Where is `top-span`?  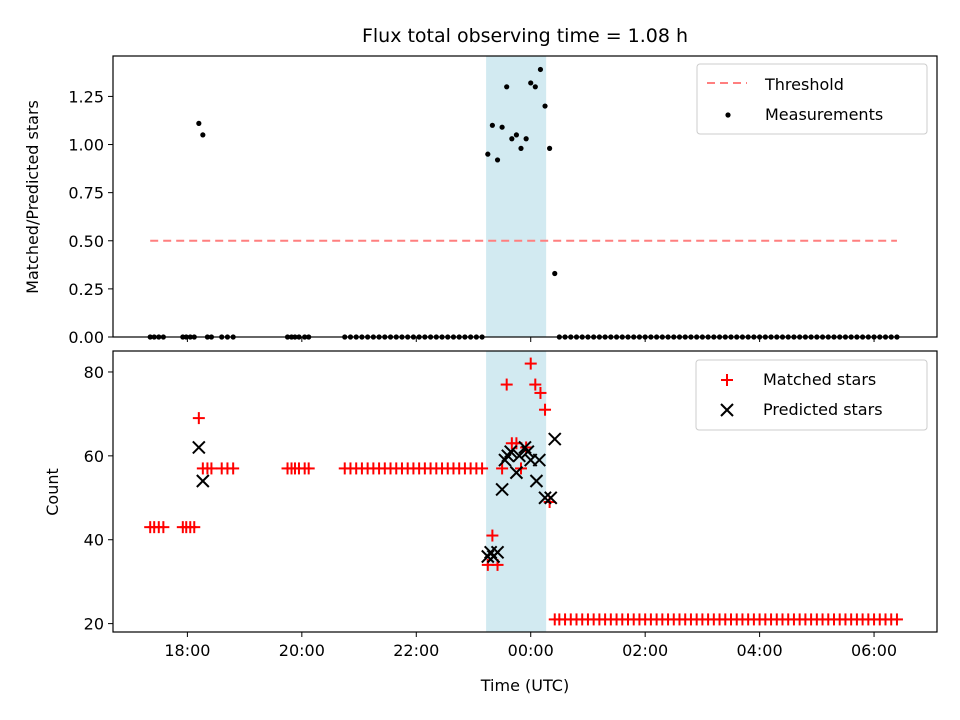
top-span is located at coordinates (516, 196).